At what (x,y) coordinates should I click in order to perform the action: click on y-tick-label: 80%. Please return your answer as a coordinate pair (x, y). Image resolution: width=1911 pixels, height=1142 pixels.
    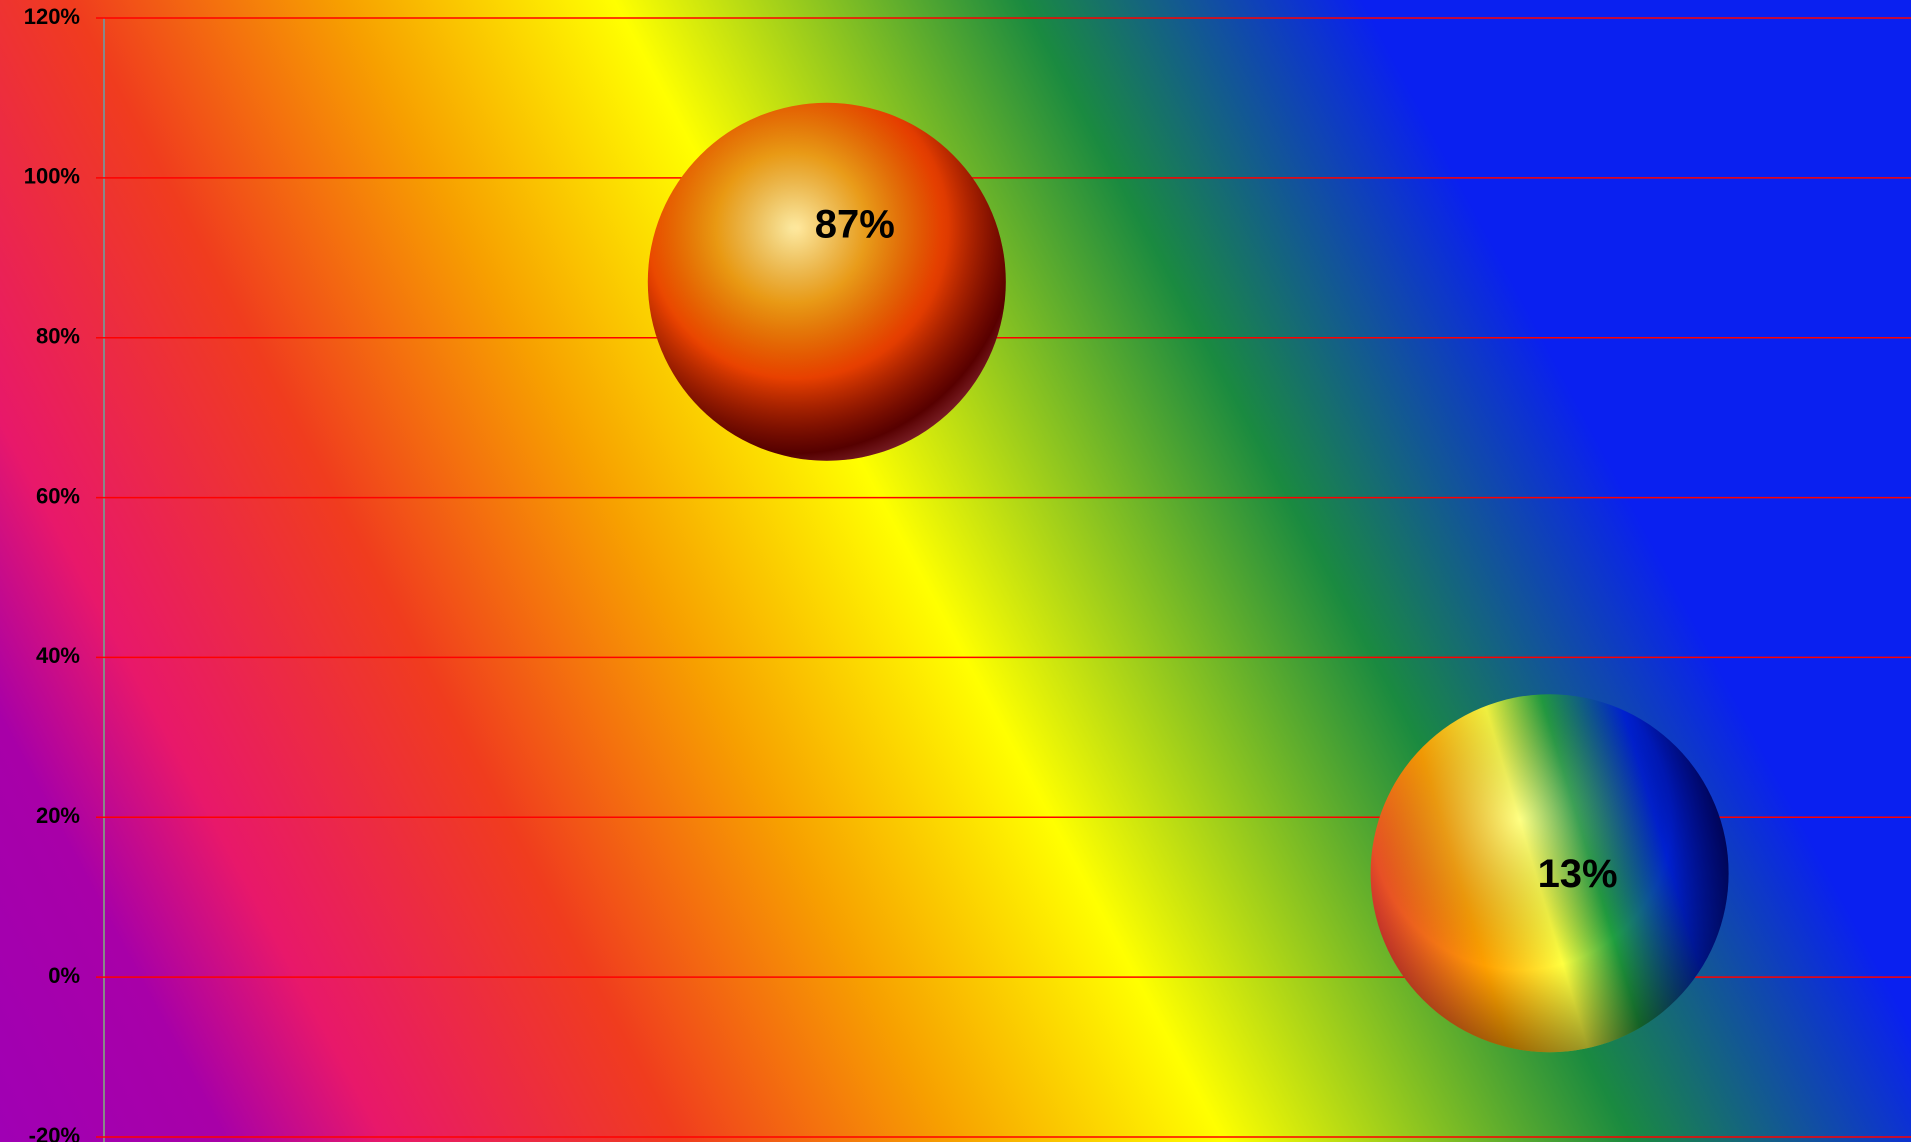
    Looking at the image, I should click on (58, 336).